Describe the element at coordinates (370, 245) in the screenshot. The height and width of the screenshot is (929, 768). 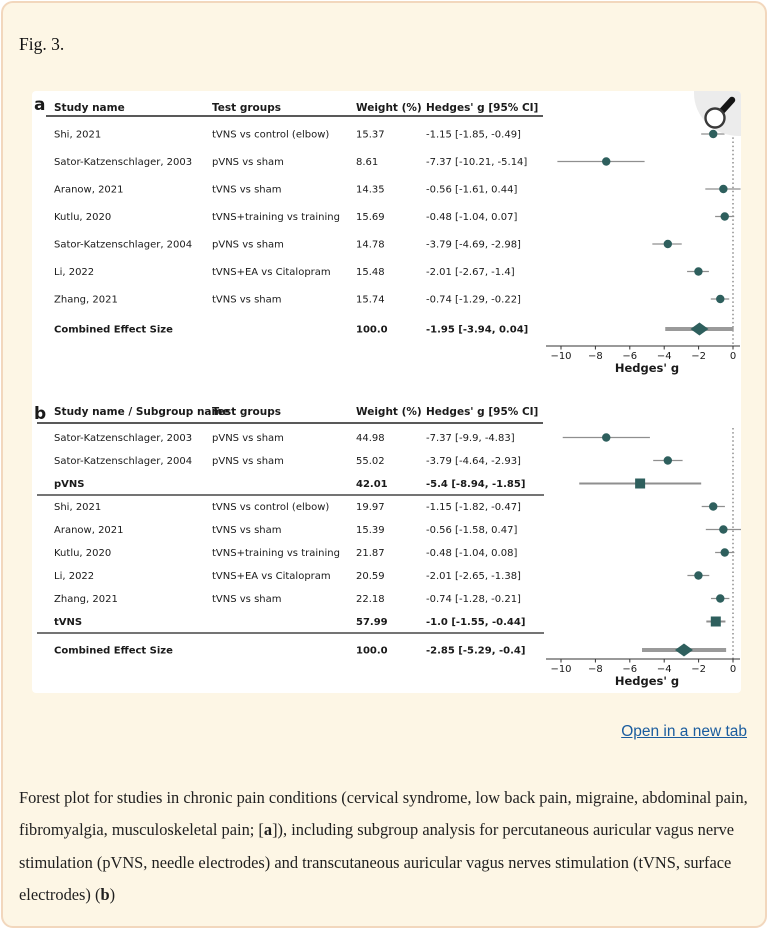
I see `weight-cell: 14.78` at that location.